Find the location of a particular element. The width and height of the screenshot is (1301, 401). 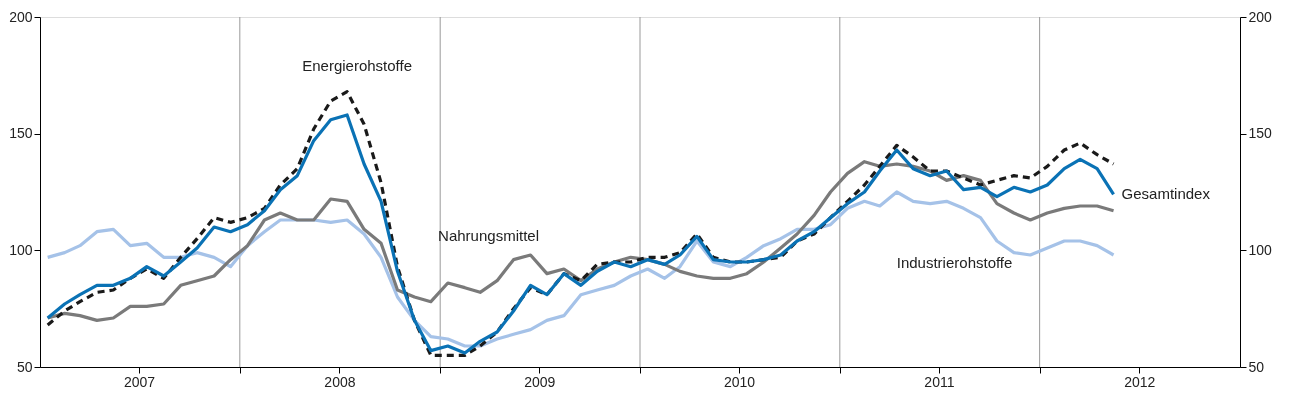

x-tick-label: 2011 is located at coordinates (939, 381).